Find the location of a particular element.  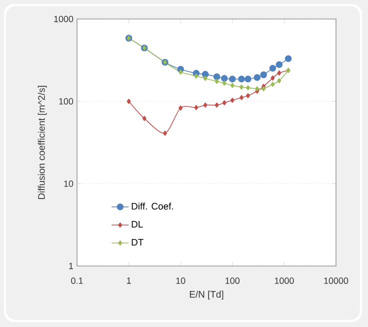

legend-label: DL is located at coordinates (137, 224).